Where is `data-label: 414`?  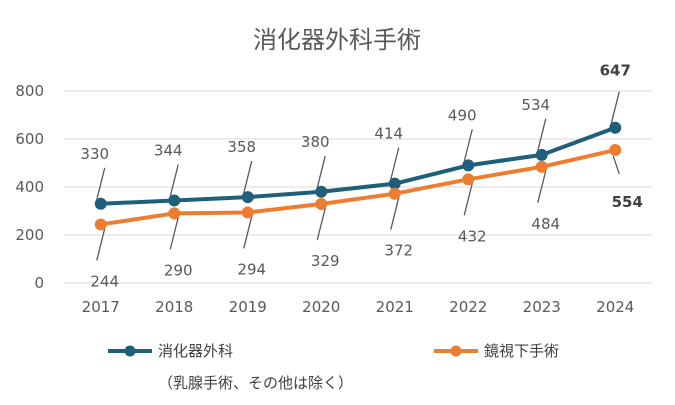
data-label: 414 is located at coordinates (388, 134).